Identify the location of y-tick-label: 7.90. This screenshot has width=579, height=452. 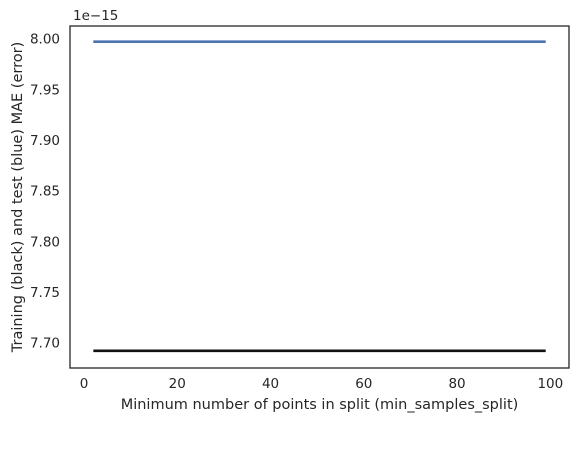
(45, 141).